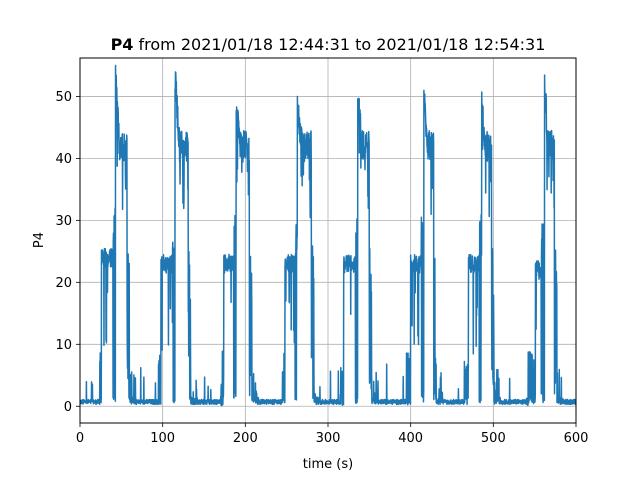 The height and width of the screenshot is (480, 640). I want to click on x-axis-label: time (s), so click(328, 464).